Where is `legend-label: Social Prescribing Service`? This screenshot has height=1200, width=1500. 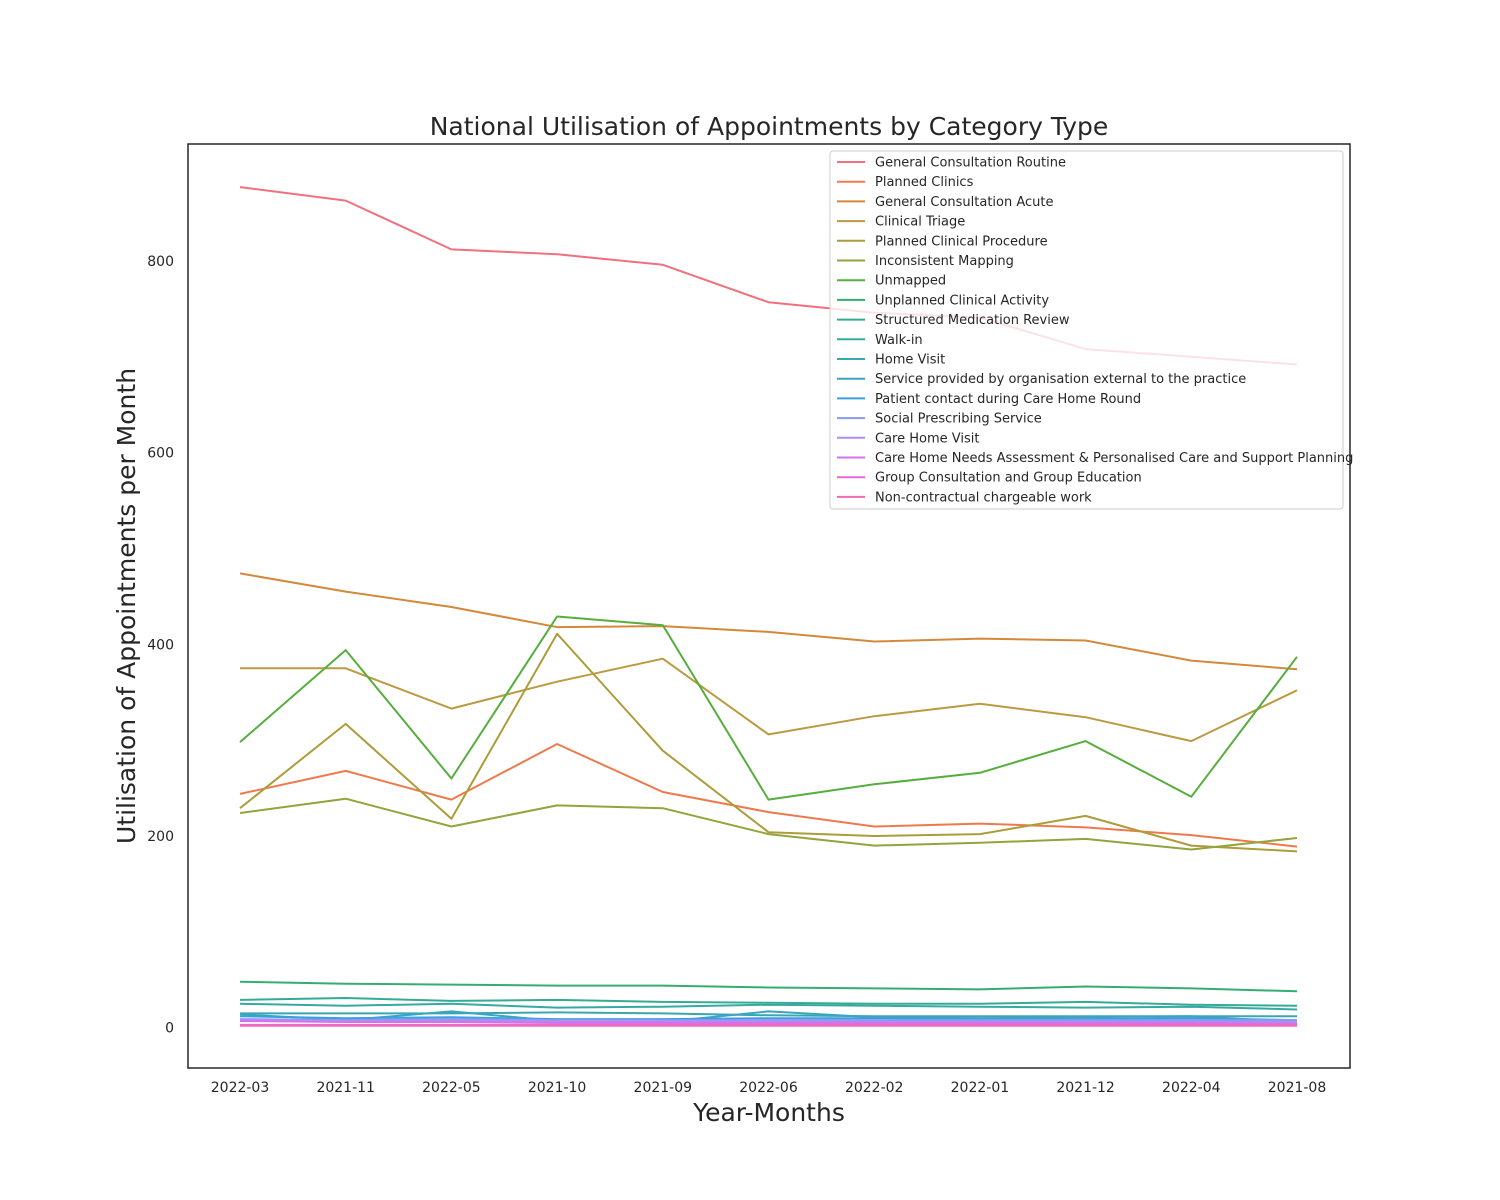
legend-label: Social Prescribing Service is located at coordinates (958, 419).